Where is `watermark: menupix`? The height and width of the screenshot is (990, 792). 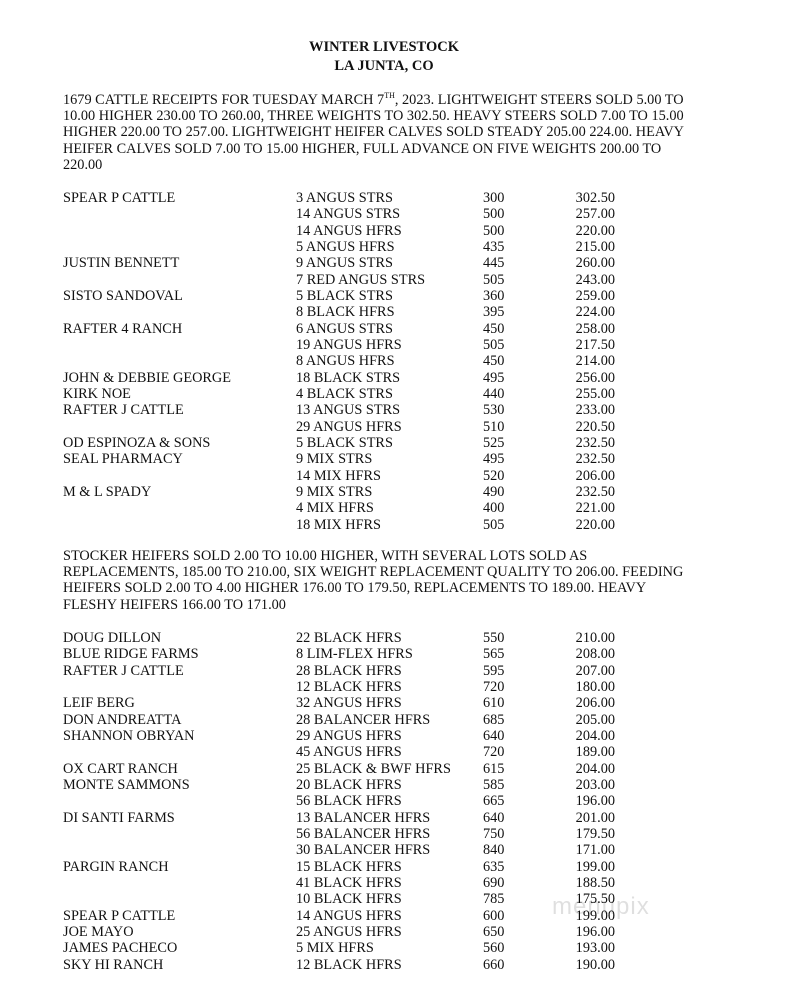
watermark: menupix is located at coordinates (601, 906).